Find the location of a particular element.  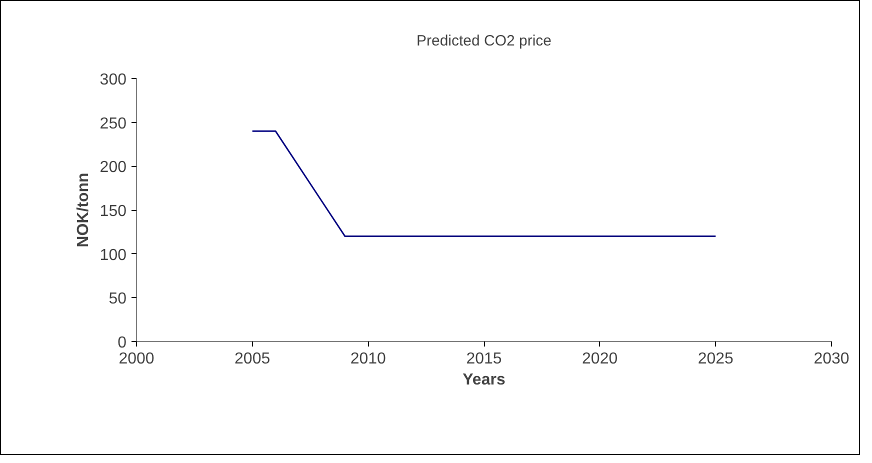

y-axis-title: NOK/tonn is located at coordinates (83, 210).